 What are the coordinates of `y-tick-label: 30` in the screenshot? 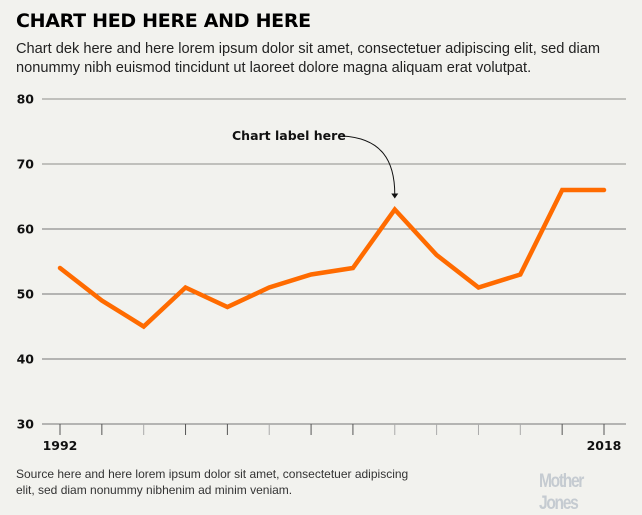 It's located at (26, 424).